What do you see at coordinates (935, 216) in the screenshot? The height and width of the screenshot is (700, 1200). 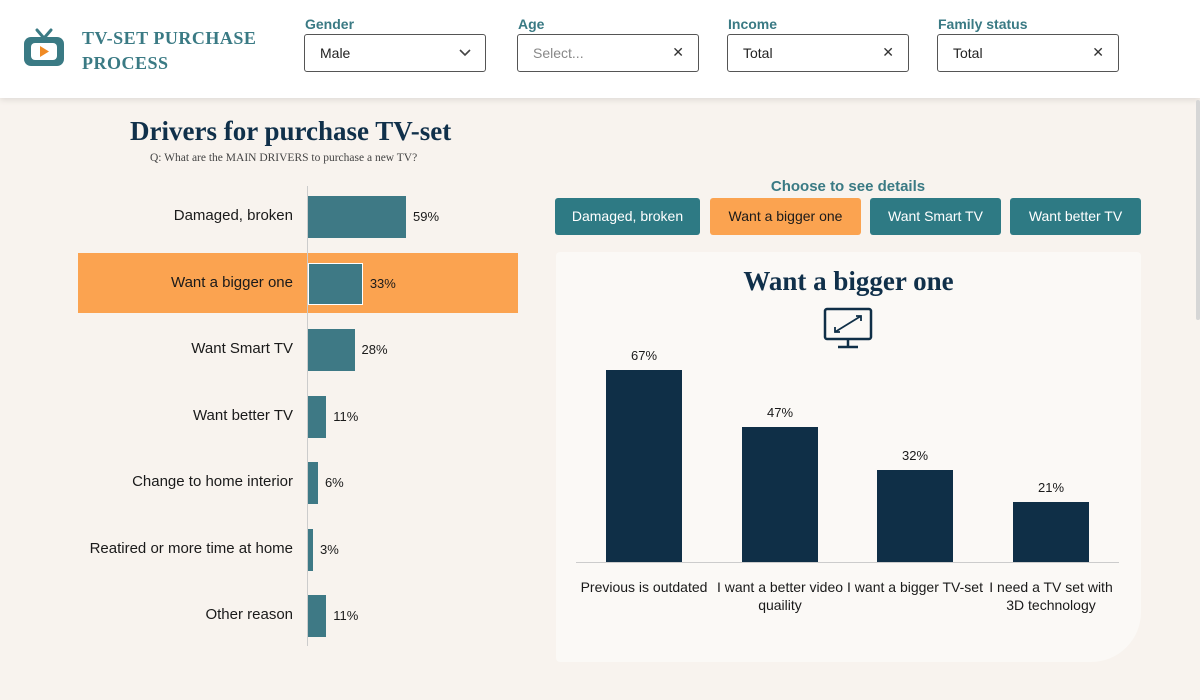 I see `detail-button: Want Smart TV` at bounding box center [935, 216].